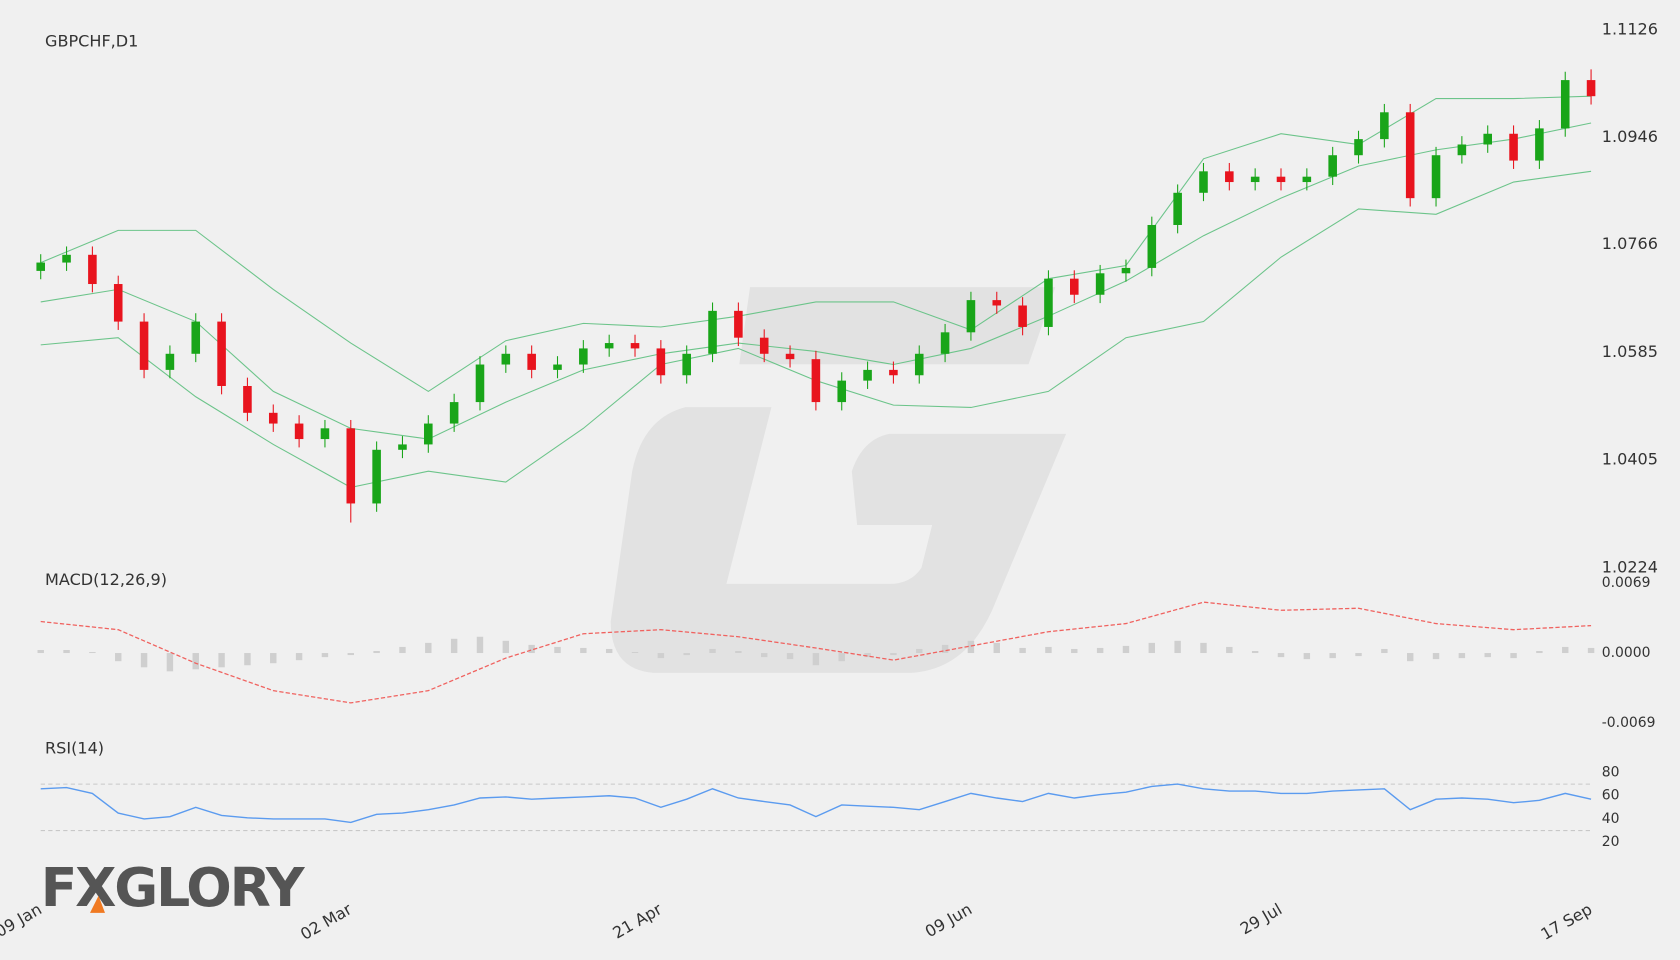 This screenshot has height=960, width=1680. Describe the element at coordinates (1630, 243) in the screenshot. I see `y-tick-label: 1.0766` at that location.